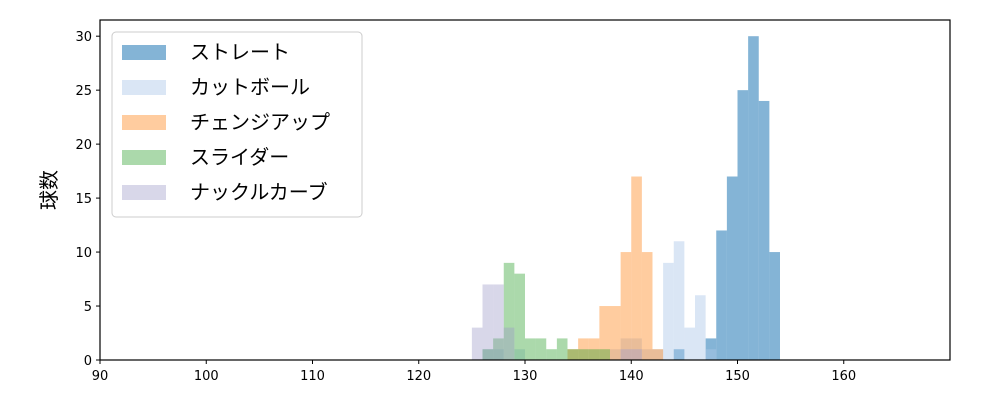  What do you see at coordinates (83, 145) in the screenshot?
I see `y-tick-label: 20` at bounding box center [83, 145].